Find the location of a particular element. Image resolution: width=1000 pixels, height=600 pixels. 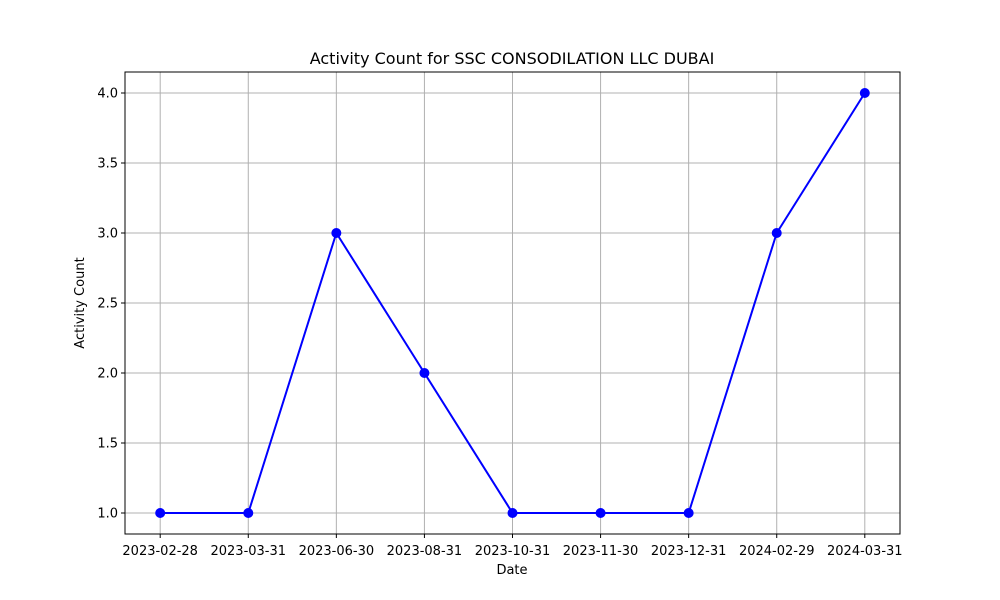

x-tick-label: 2024-02-29 is located at coordinates (777, 551).